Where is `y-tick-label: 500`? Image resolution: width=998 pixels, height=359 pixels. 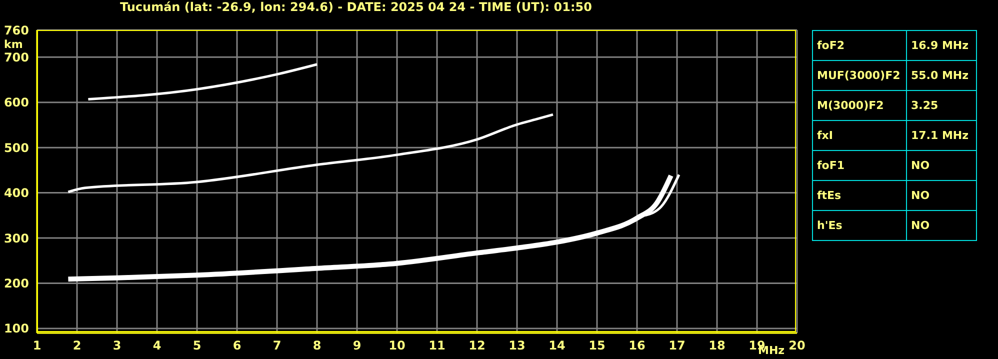
y-tick-label: 500 is located at coordinates (16, 147).